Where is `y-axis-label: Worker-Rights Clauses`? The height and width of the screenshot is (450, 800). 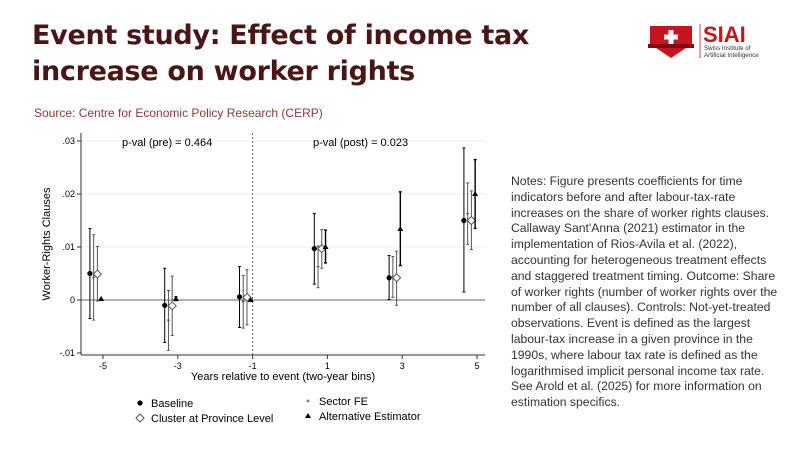
y-axis-label: Worker-Rights Clauses is located at coordinates (47, 243).